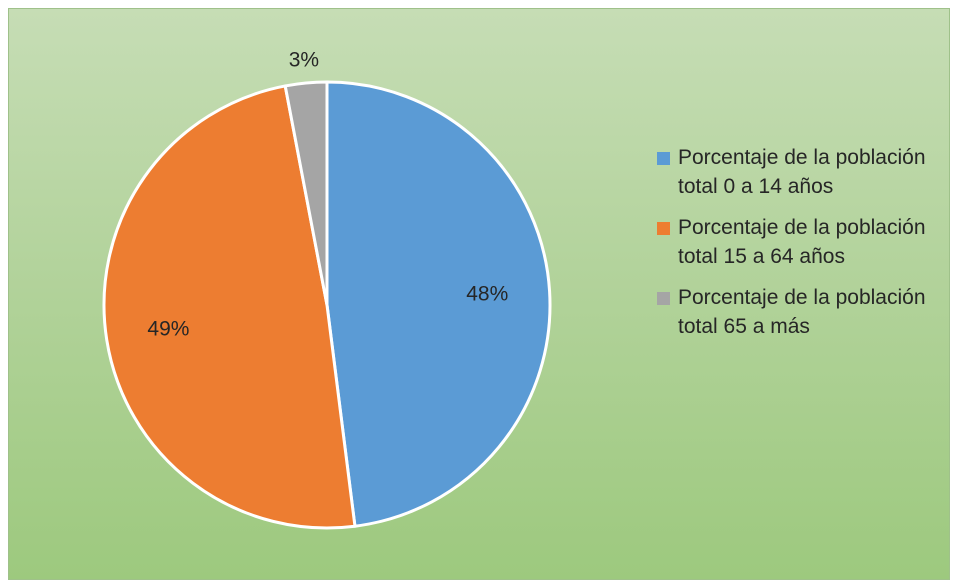 This screenshot has width=958, height=583. What do you see at coordinates (663, 298) in the screenshot?
I see `legend-swatch-65-plus` at bounding box center [663, 298].